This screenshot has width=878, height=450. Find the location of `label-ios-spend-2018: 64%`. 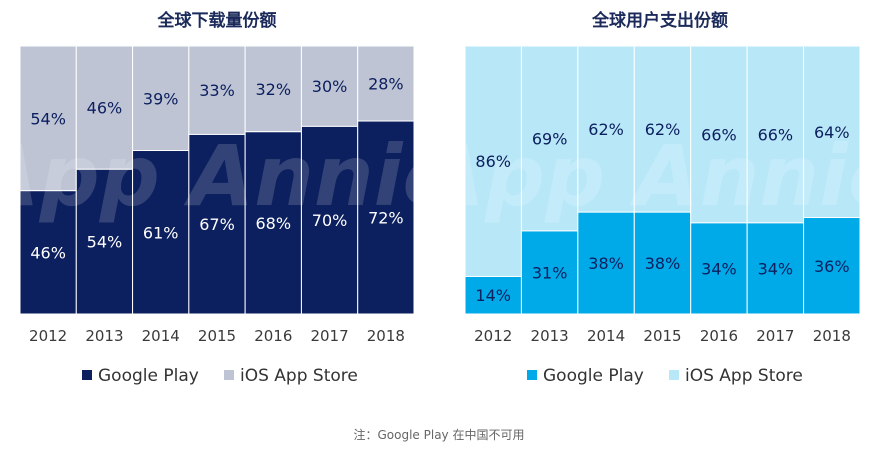

label-ios-spend-2018: 64% is located at coordinates (832, 132).